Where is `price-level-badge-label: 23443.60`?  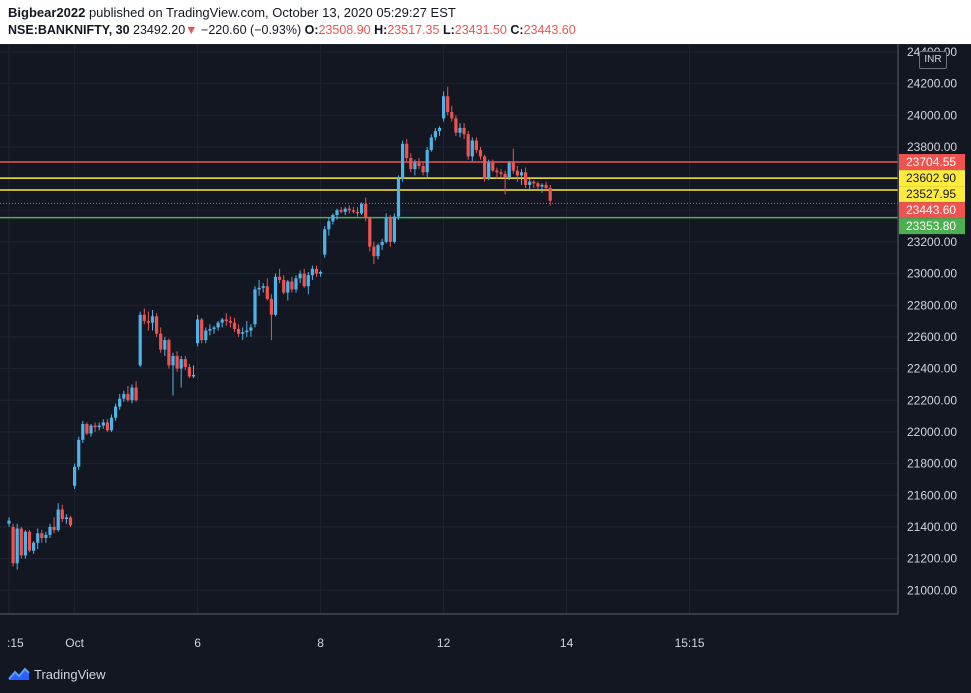
price-level-badge-label: 23443.60 is located at coordinates (931, 210).